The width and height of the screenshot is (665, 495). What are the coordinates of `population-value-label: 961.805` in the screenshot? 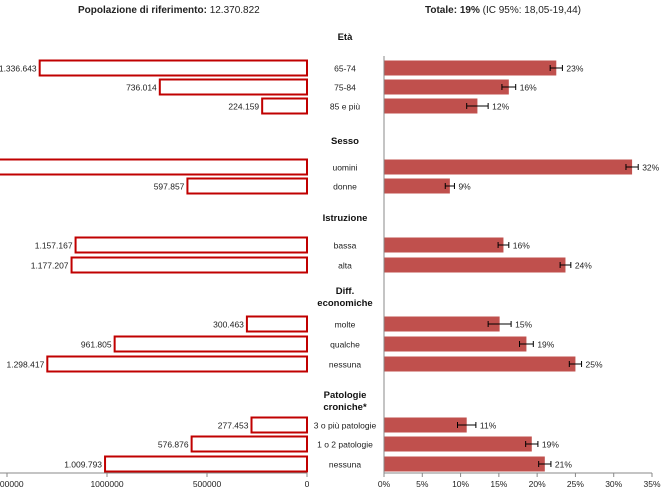 It's located at (96, 345).